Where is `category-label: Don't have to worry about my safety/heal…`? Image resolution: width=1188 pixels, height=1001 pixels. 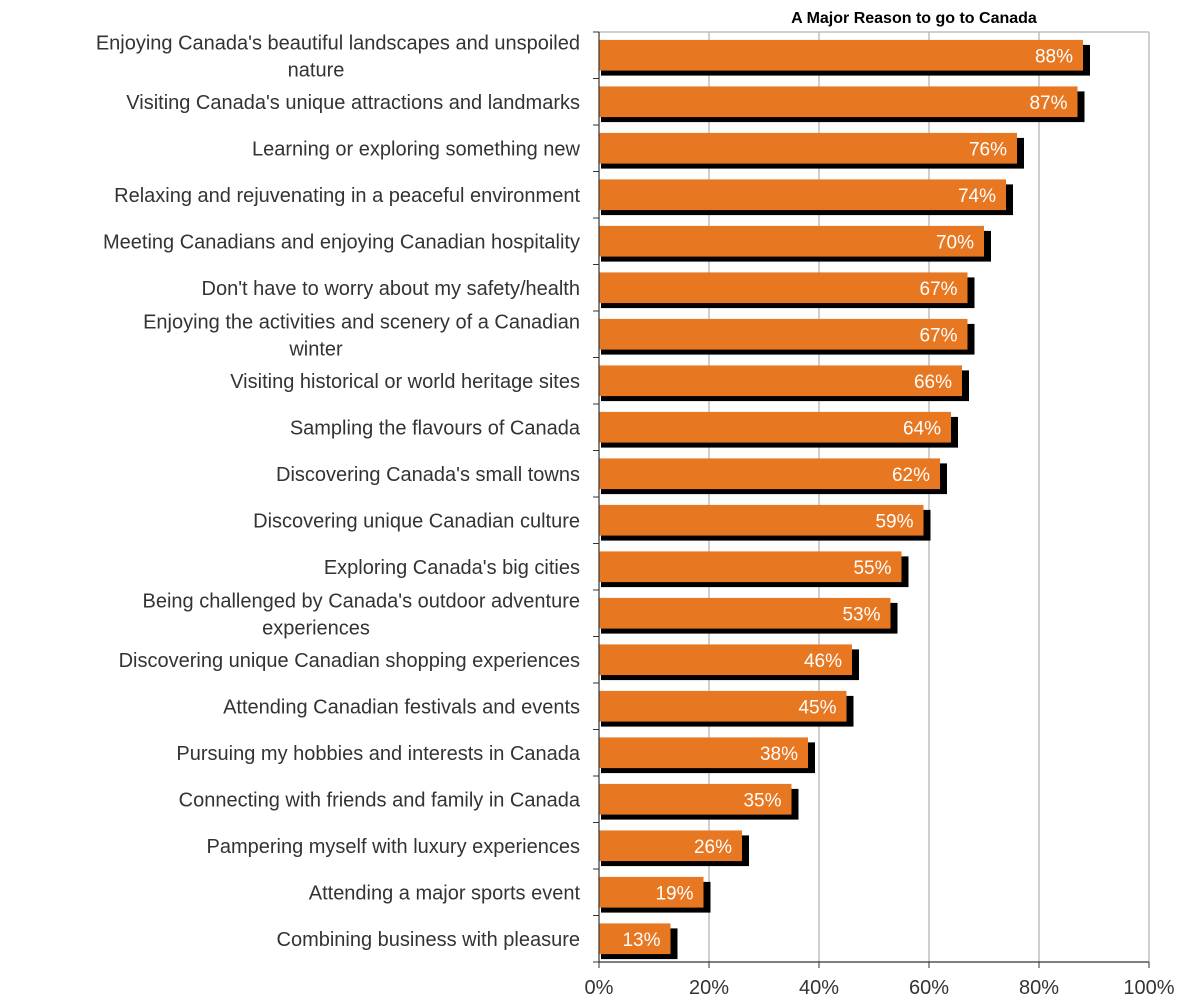 category-label: Don't have to worry about my safety/heal… is located at coordinates (391, 289).